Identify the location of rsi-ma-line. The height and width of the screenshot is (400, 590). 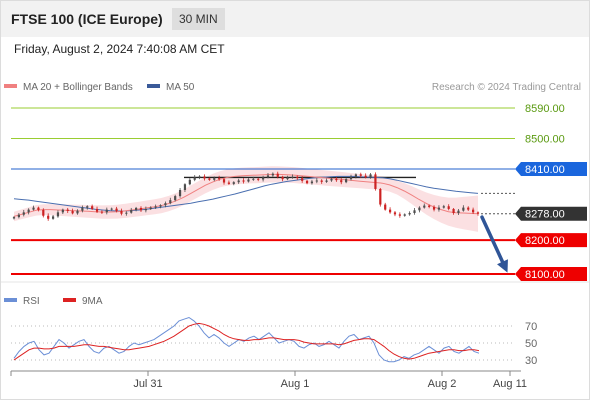
(246, 341).